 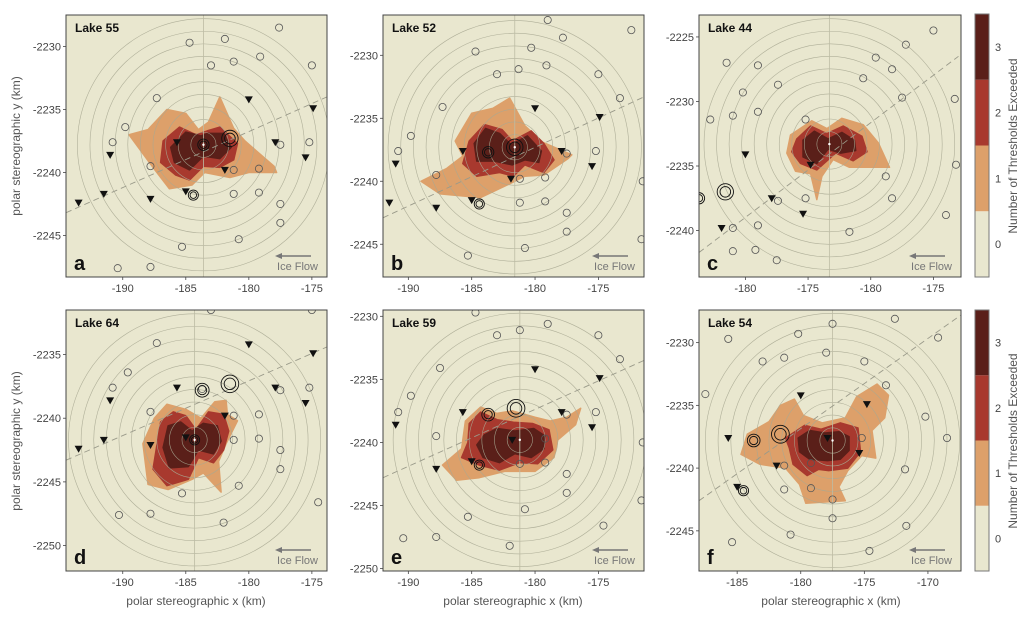 I want to click on panel-letter: b, so click(x=397, y=264).